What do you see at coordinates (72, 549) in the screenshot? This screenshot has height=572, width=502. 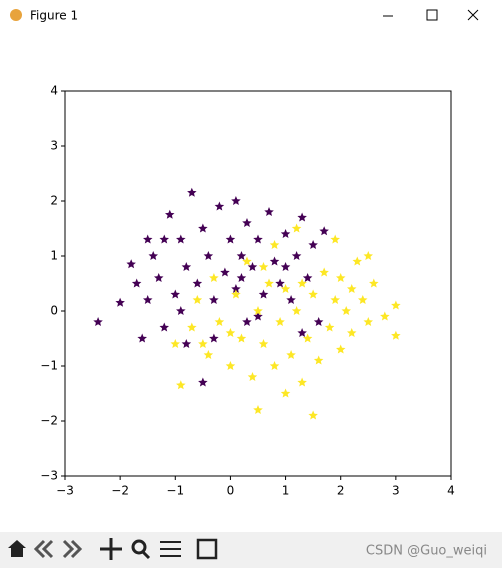 I see `forward-button` at bounding box center [72, 549].